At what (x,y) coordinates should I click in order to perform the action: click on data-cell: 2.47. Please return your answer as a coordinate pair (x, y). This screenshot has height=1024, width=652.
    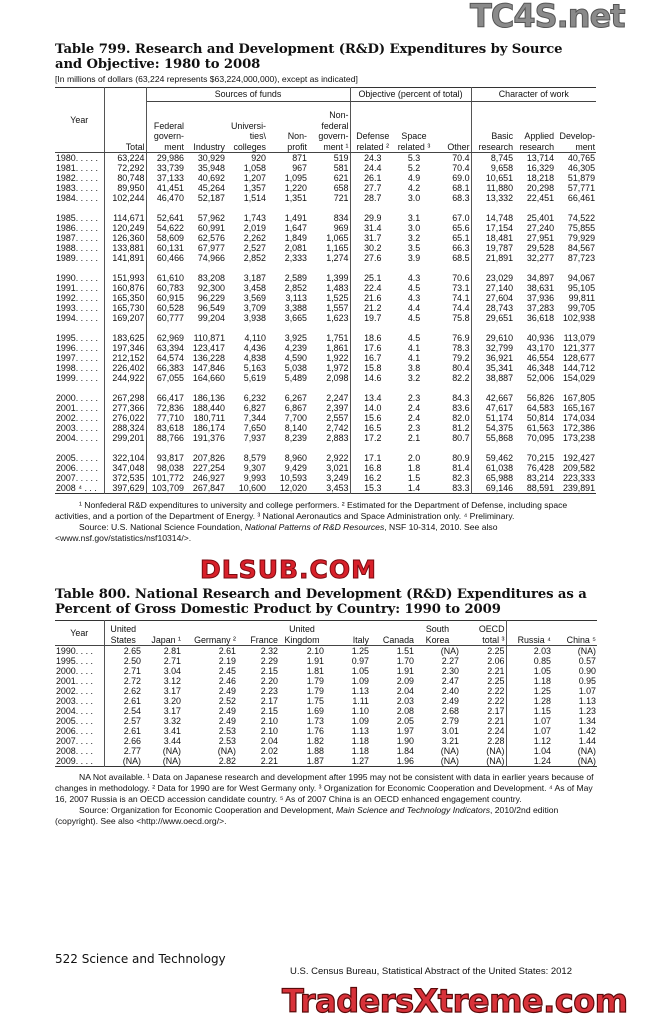
    Looking at the image, I should click on (450, 681).